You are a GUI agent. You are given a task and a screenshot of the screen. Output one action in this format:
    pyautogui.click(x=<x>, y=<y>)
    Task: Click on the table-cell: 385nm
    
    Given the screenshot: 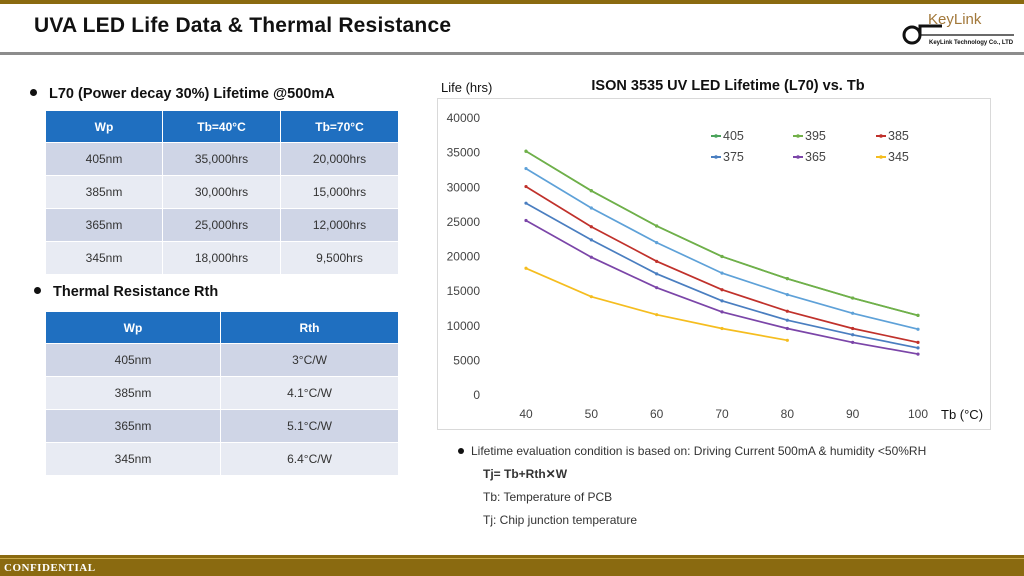 What is the action you would take?
    pyautogui.click(x=104, y=191)
    